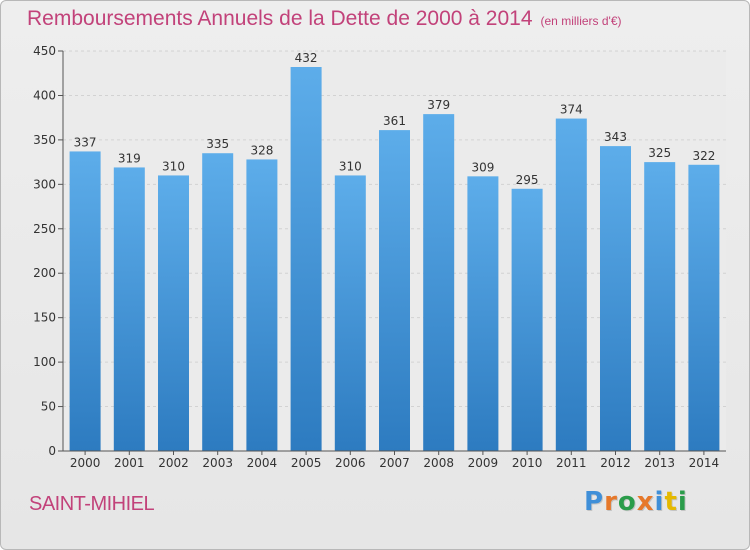 The height and width of the screenshot is (550, 750). What do you see at coordinates (44, 273) in the screenshot?
I see `y-tick-label: 200` at bounding box center [44, 273].